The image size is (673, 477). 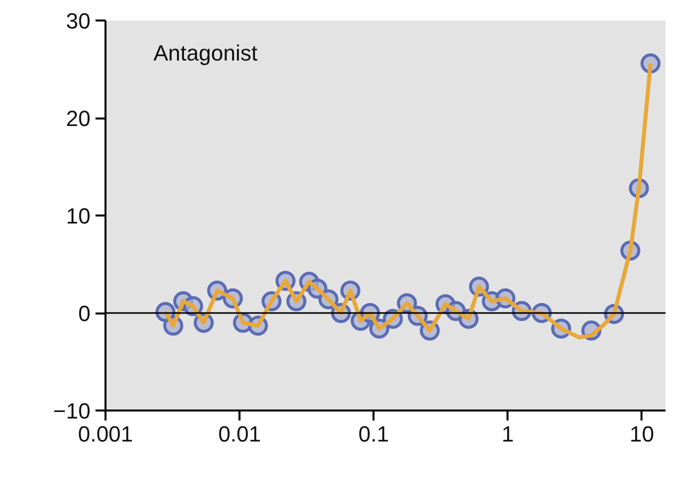 What do you see at coordinates (78, 118) in the screenshot?
I see `y-tick-label: 20` at bounding box center [78, 118].